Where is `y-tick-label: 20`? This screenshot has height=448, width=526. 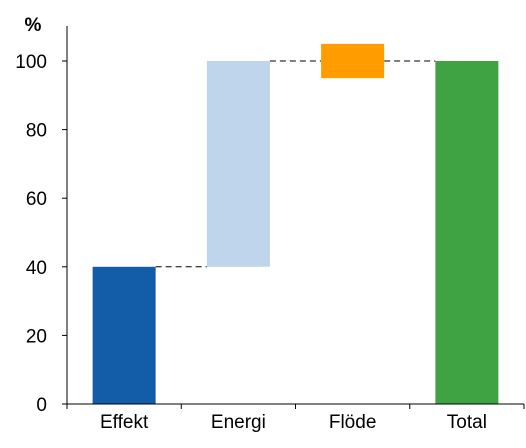 y-tick-label: 20 is located at coordinates (36, 336).